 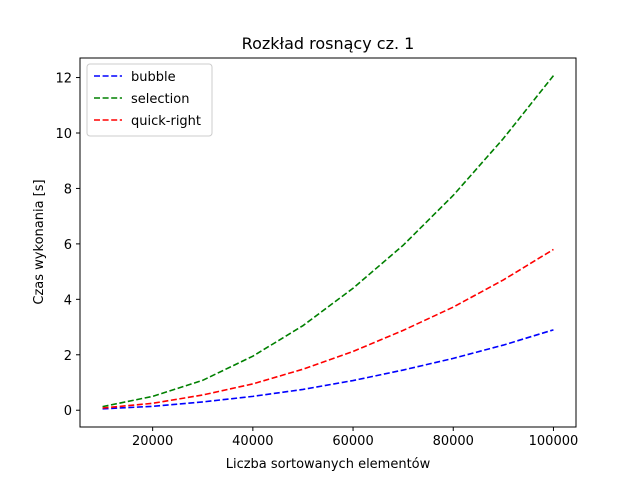 What do you see at coordinates (68, 300) in the screenshot?
I see `y-tick-label: 4` at bounding box center [68, 300].